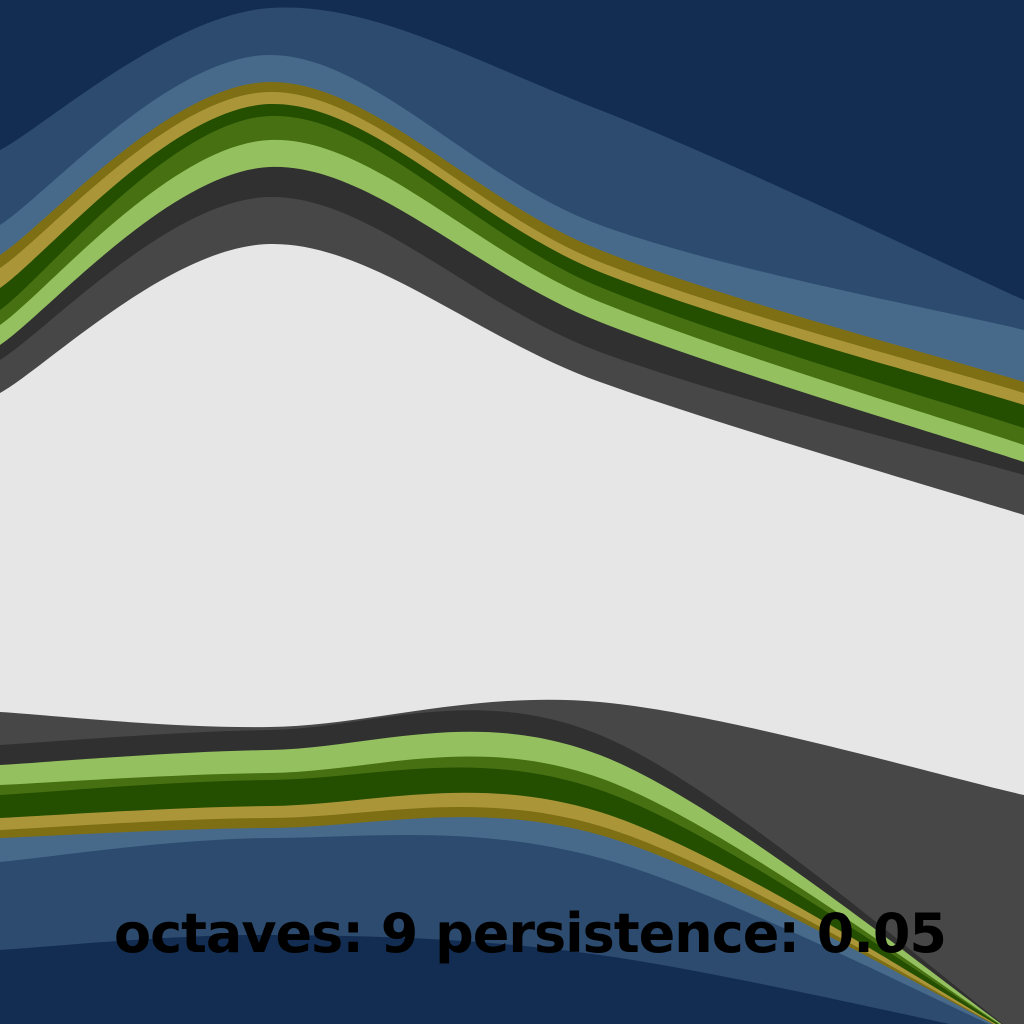 The height and width of the screenshot is (1024, 1024). Describe the element at coordinates (239, 933) in the screenshot. I see `octaves-label: octaves:` at that location.